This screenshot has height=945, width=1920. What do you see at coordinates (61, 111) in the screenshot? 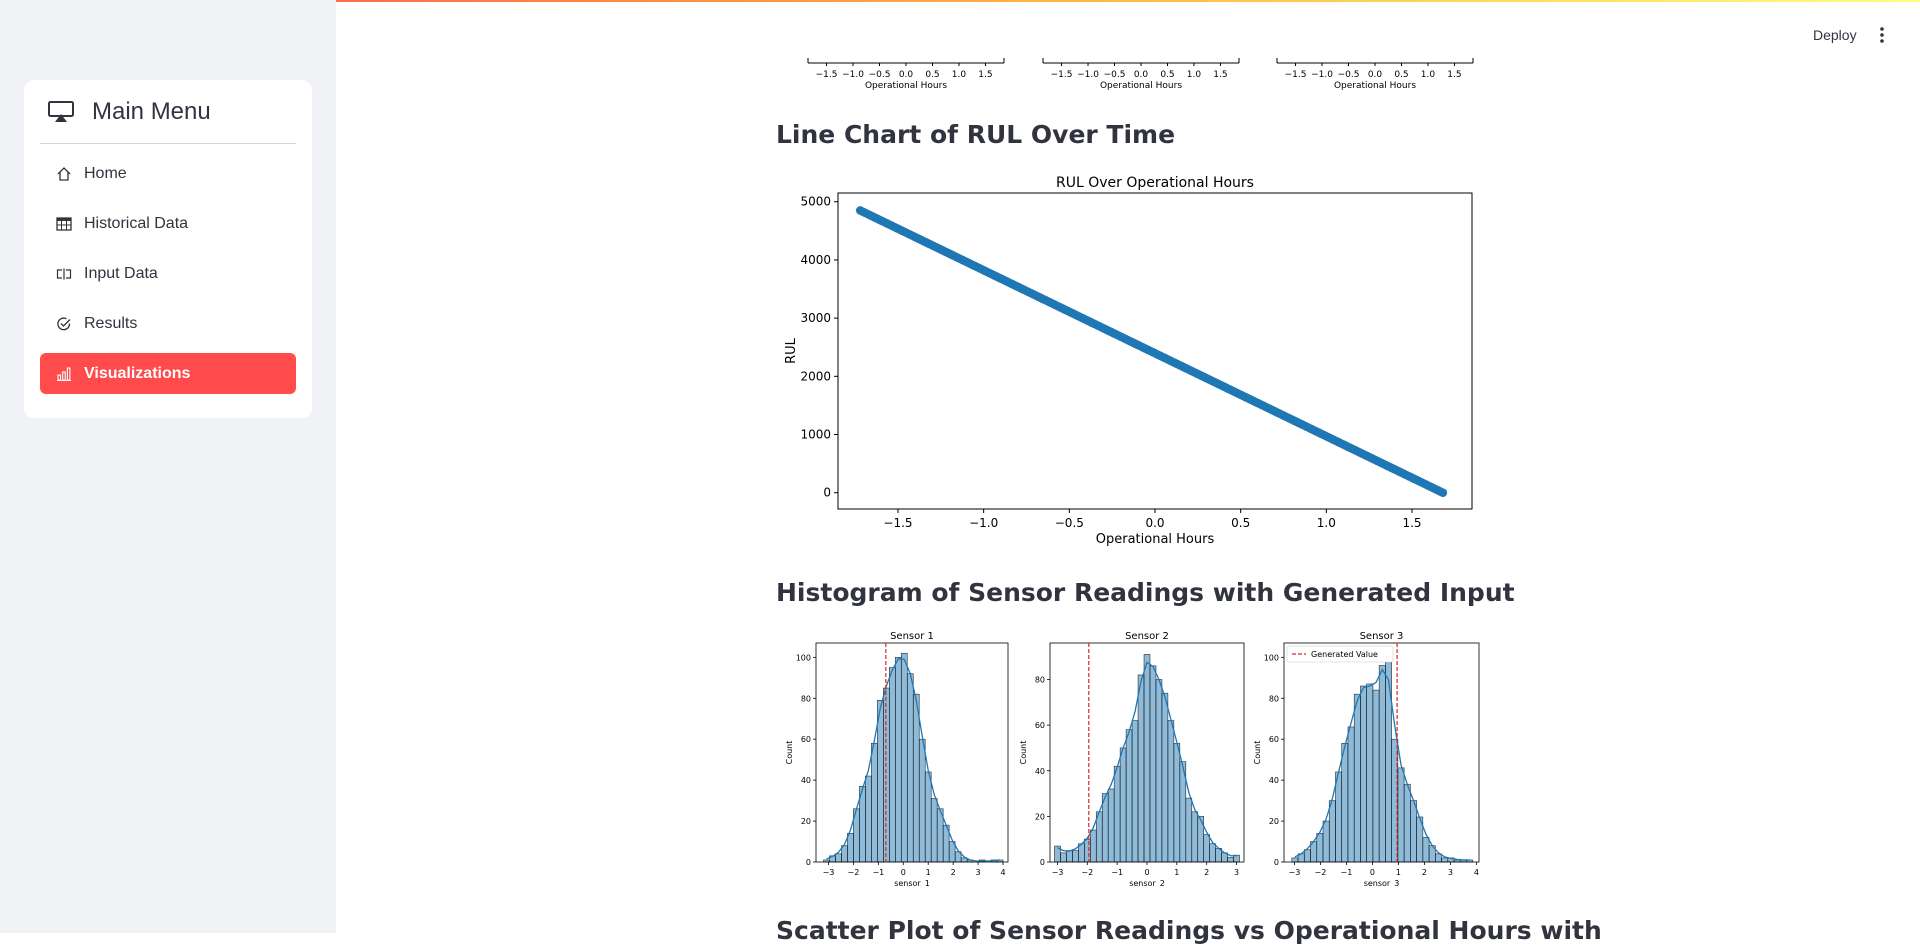
I see `airplay-icon` at bounding box center [61, 111].